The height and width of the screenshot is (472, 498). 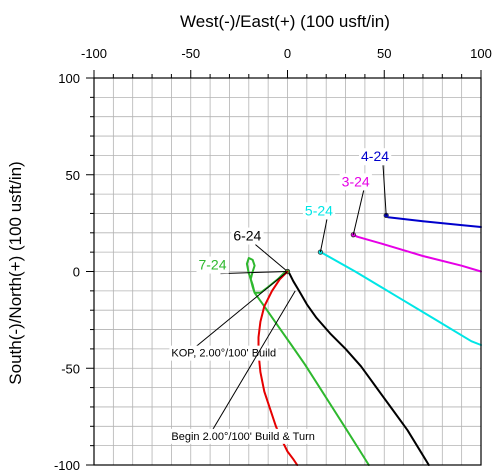 What do you see at coordinates (481, 53) in the screenshot?
I see `x-tick-label: 100` at bounding box center [481, 53].